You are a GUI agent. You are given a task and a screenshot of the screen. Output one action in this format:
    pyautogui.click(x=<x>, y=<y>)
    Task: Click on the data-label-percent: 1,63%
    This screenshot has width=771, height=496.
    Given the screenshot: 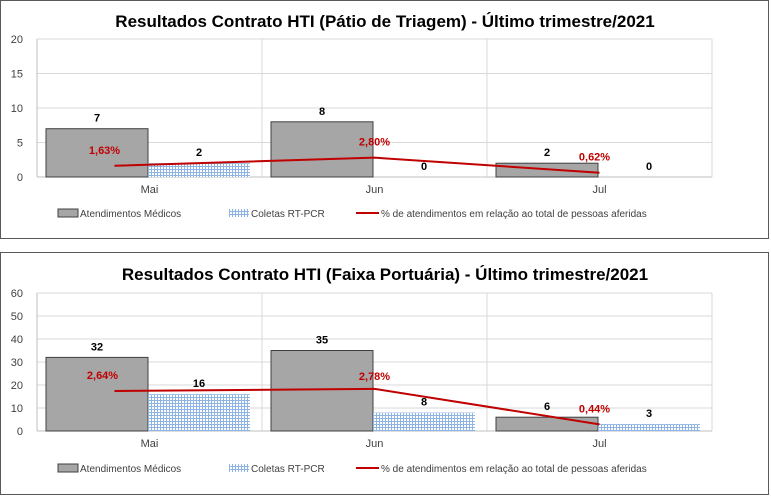 What is the action you would take?
    pyautogui.click(x=104, y=151)
    